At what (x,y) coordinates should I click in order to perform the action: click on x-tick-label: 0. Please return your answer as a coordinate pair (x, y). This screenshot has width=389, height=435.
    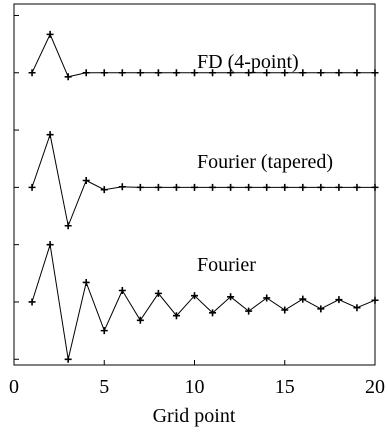
    Looking at the image, I should click on (14, 387).